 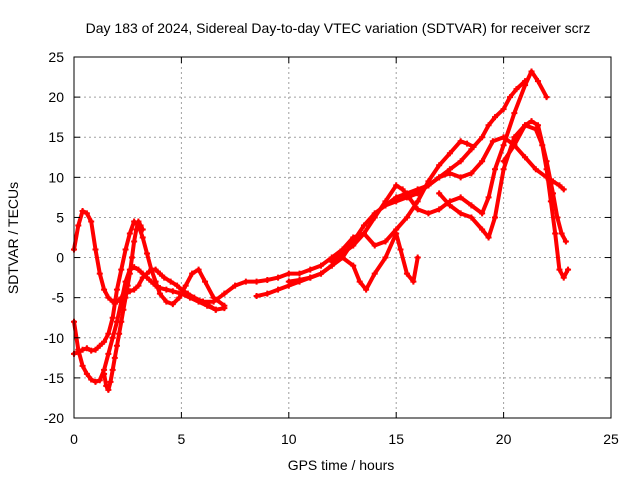 I want to click on y-tick-label: -5, so click(x=58, y=298).